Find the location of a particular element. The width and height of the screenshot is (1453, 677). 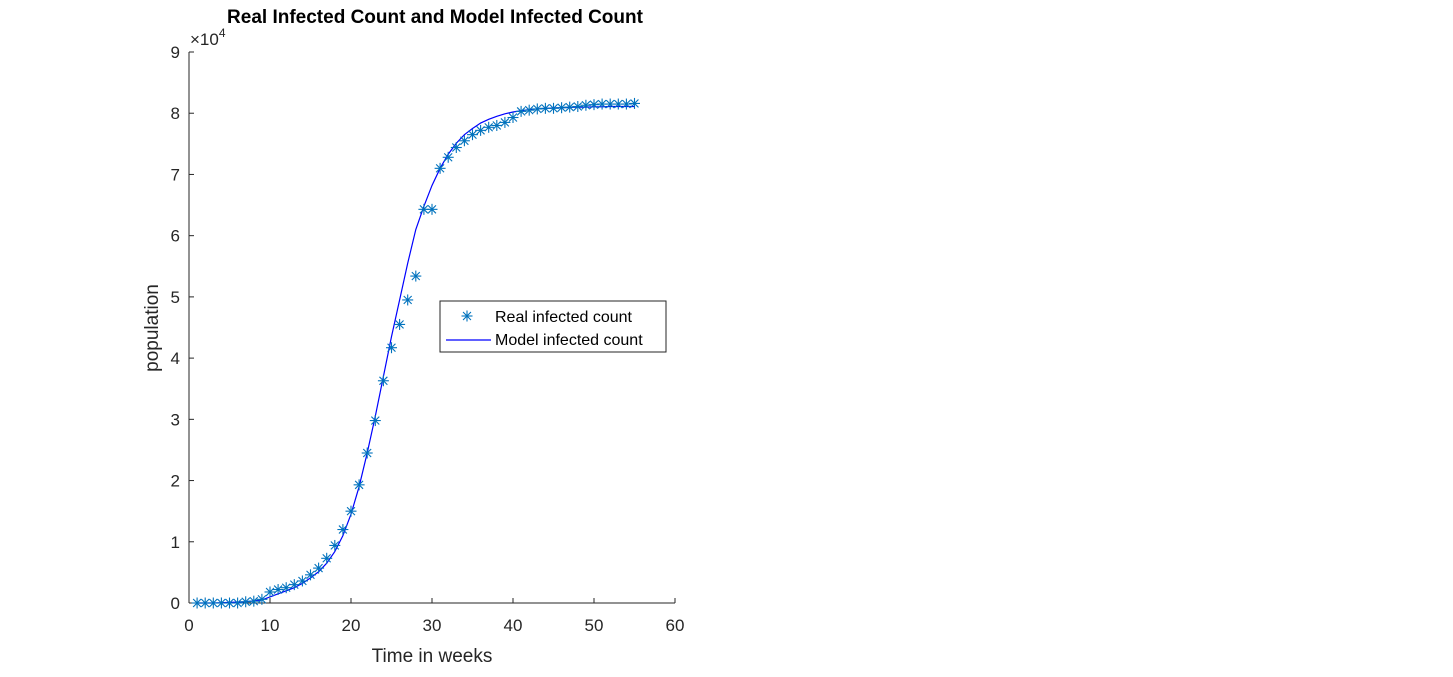

y-exponent-base: ×10 is located at coordinates (204, 39).